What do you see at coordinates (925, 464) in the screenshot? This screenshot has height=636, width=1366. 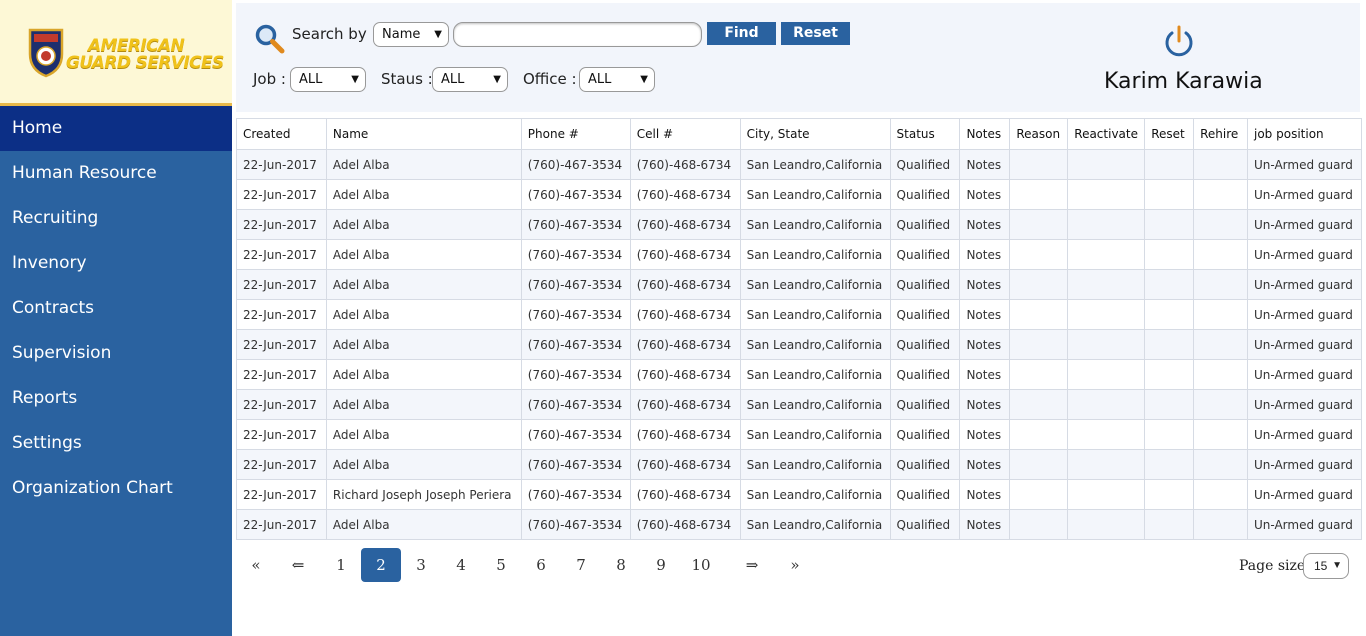 I see `cell-status: Qualified` at bounding box center [925, 464].